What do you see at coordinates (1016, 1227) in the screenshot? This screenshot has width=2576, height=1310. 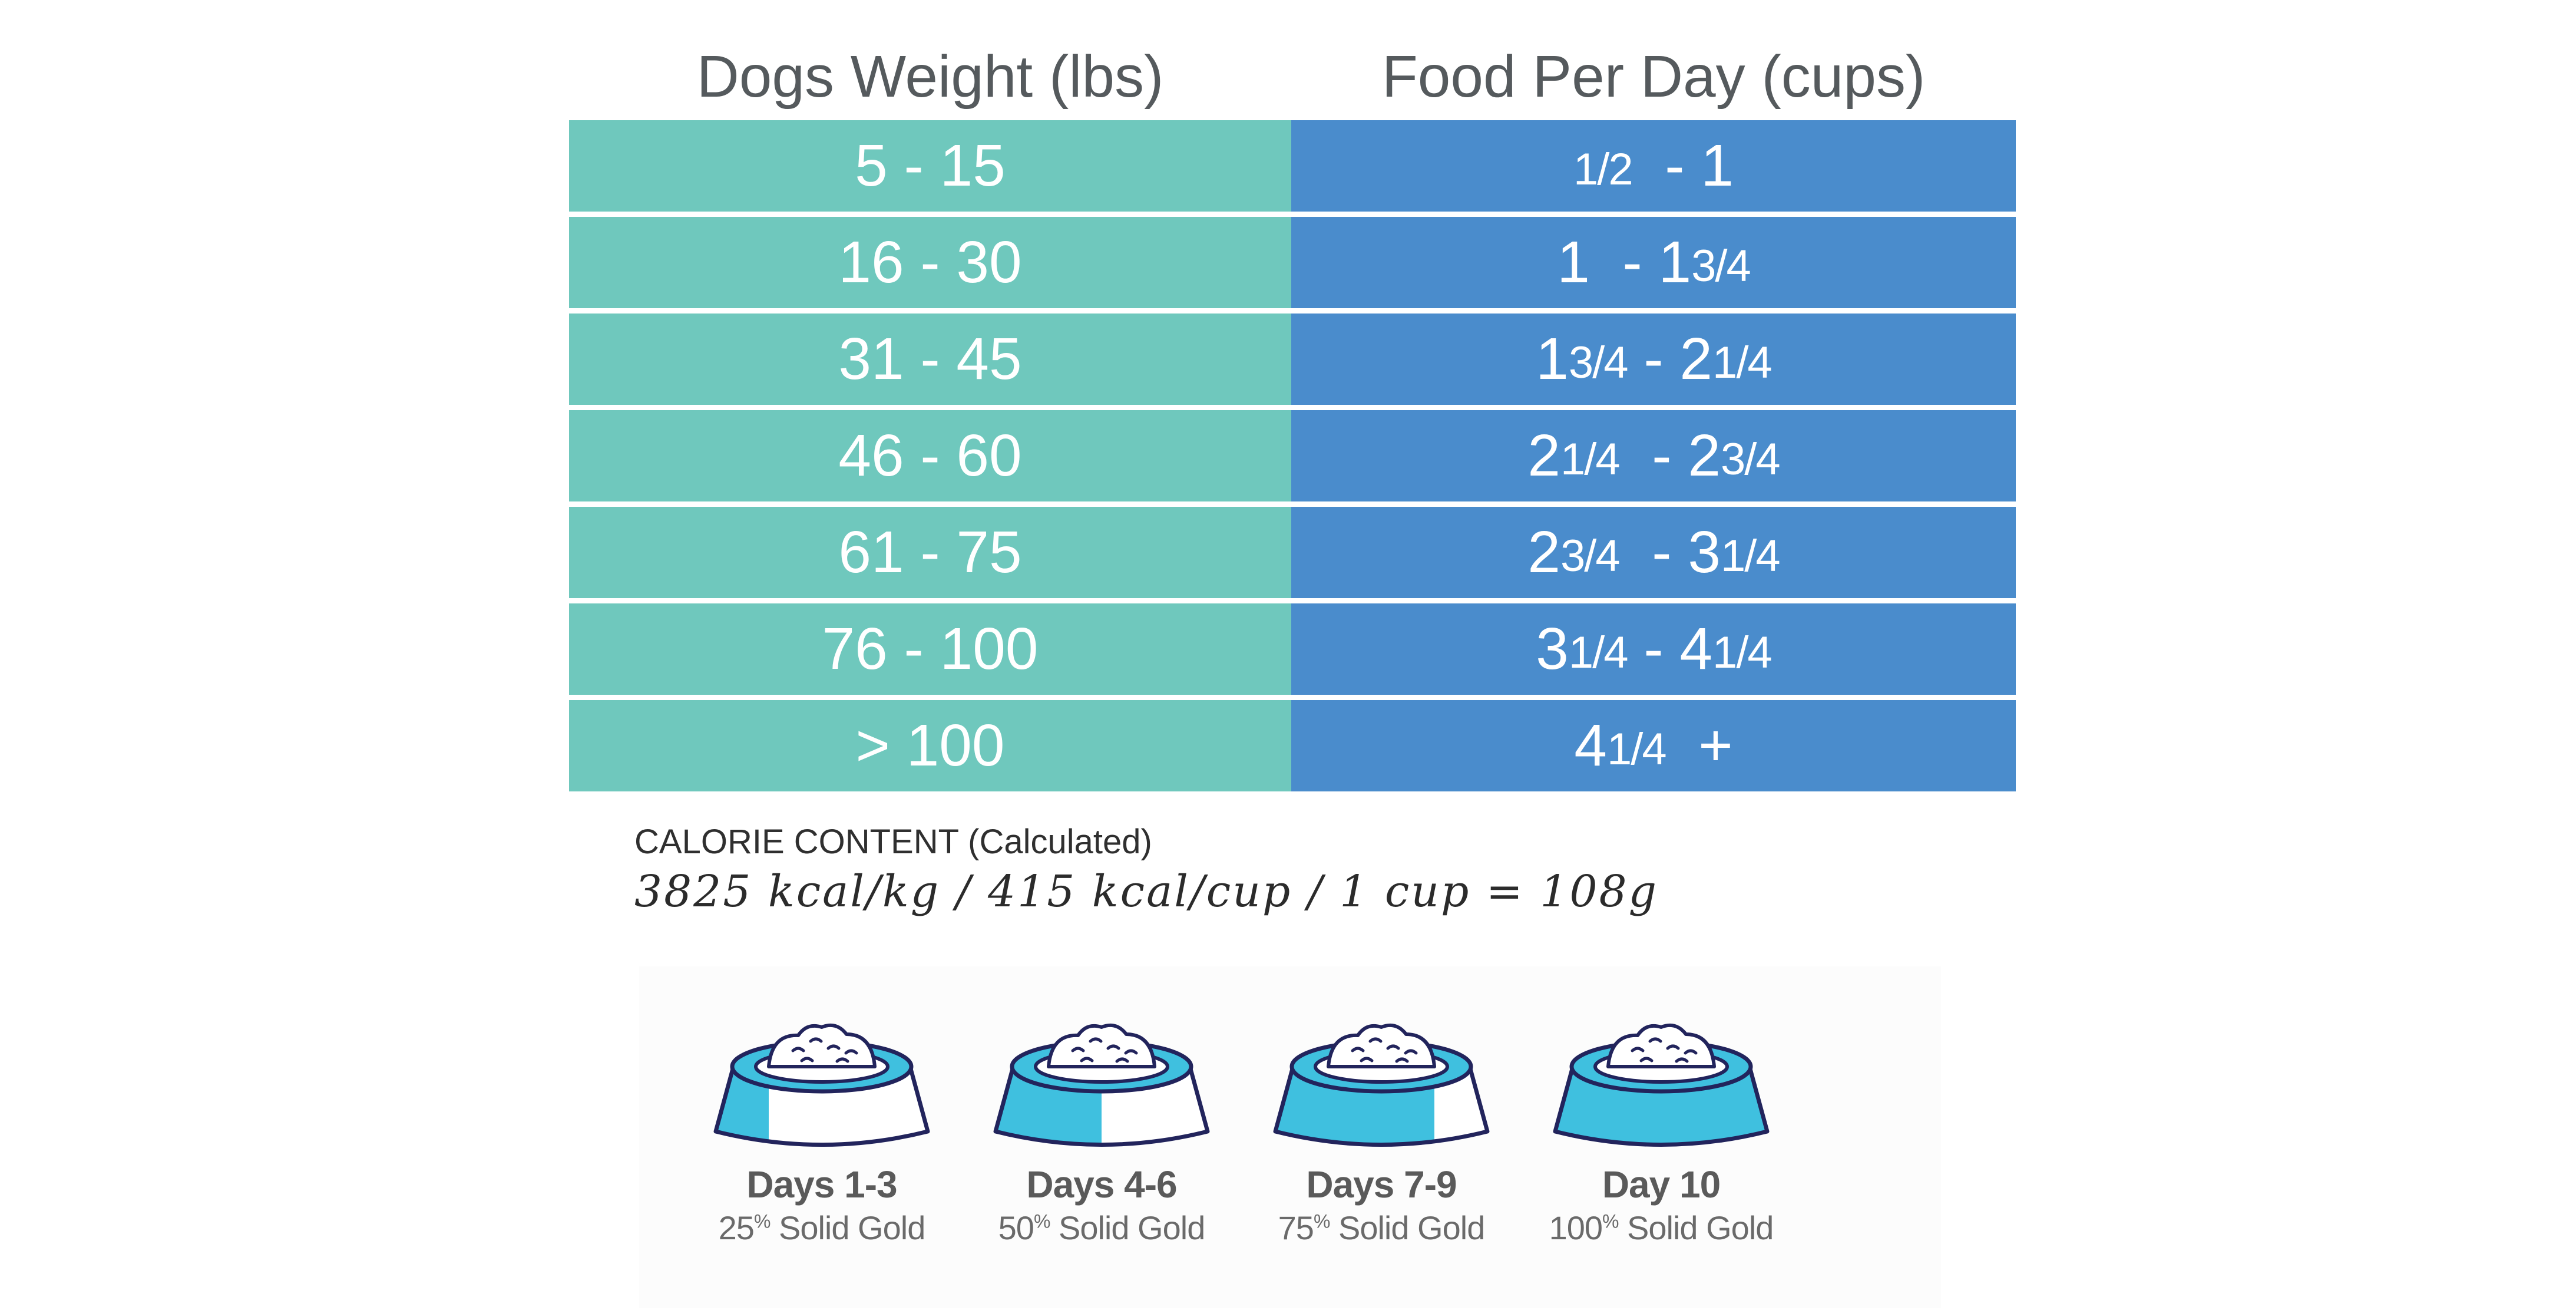 I see `percent-value: 50` at bounding box center [1016, 1227].